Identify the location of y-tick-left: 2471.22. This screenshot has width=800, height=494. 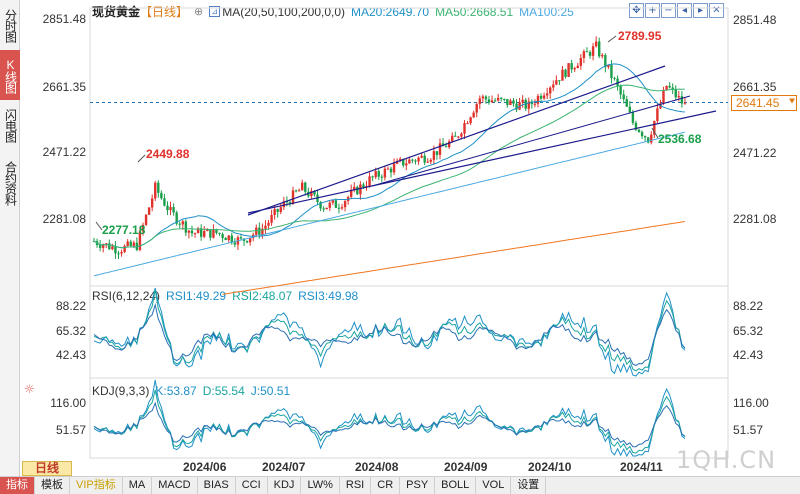
(64, 152).